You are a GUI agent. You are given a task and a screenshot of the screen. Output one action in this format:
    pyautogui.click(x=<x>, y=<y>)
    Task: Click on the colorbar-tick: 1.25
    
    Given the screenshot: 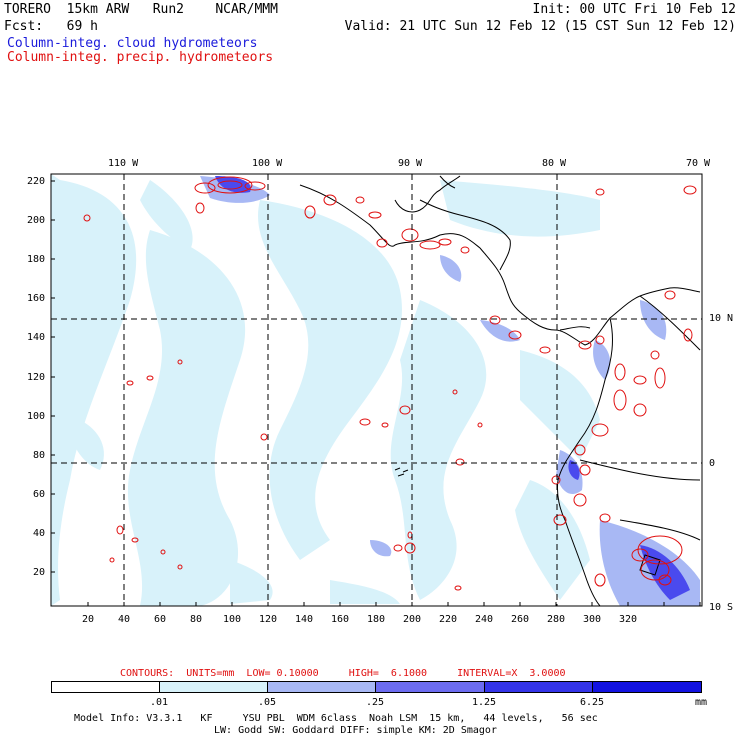 What is the action you would take?
    pyautogui.click(x=484, y=702)
    